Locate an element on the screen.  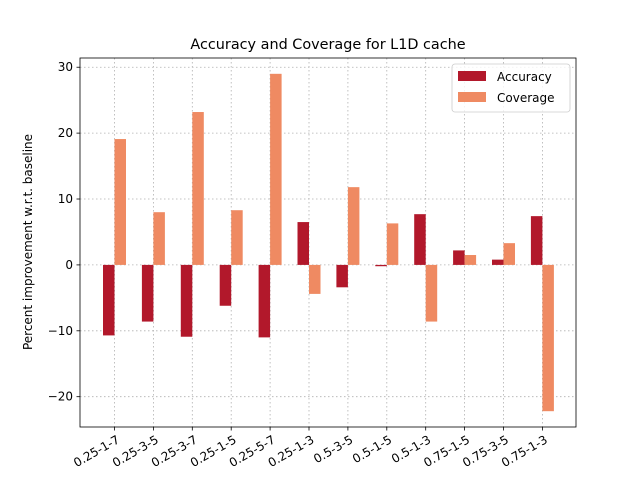
legend: Accuracy Coverage is located at coordinates (511, 88).